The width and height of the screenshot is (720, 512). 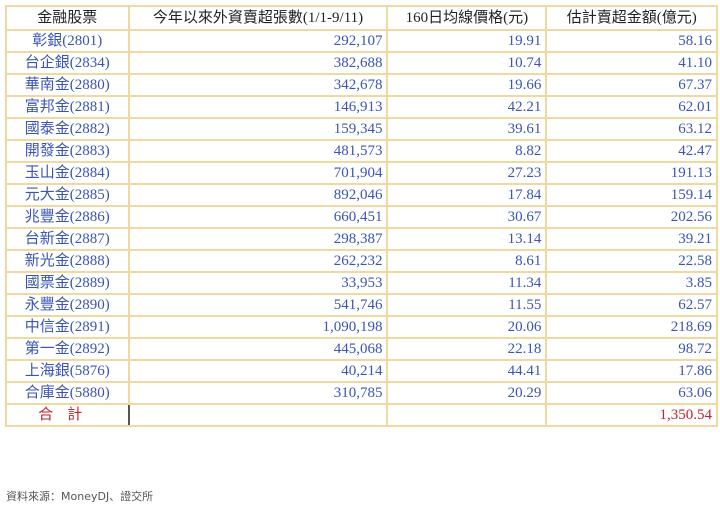 I want to click on sell-amount: 67.37, so click(x=631, y=85).